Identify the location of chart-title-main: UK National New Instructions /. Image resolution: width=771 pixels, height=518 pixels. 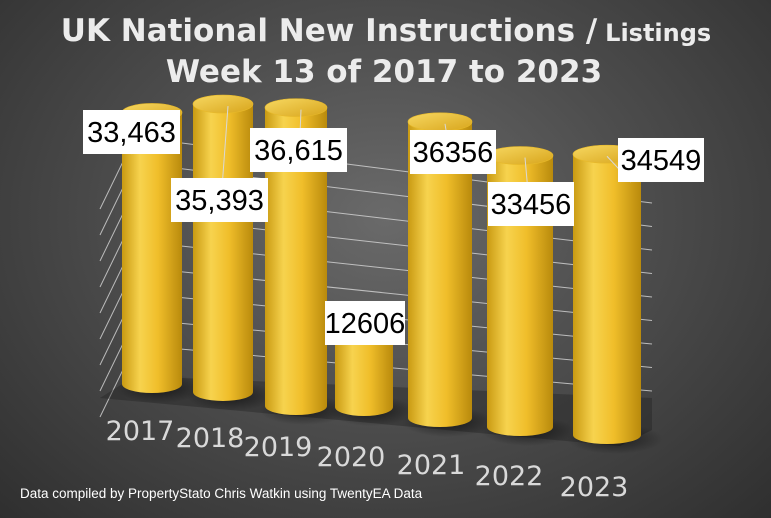
(329, 31).